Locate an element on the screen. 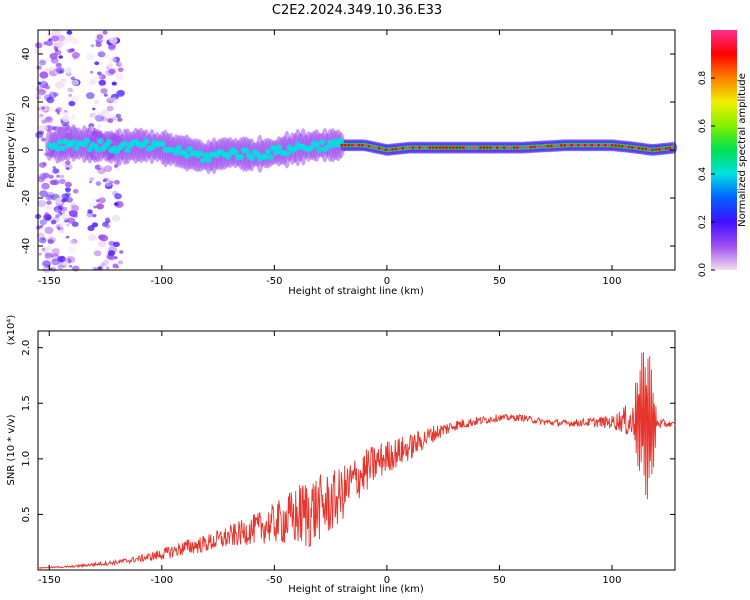  y-tick-label: 0 is located at coordinates (26, 150).